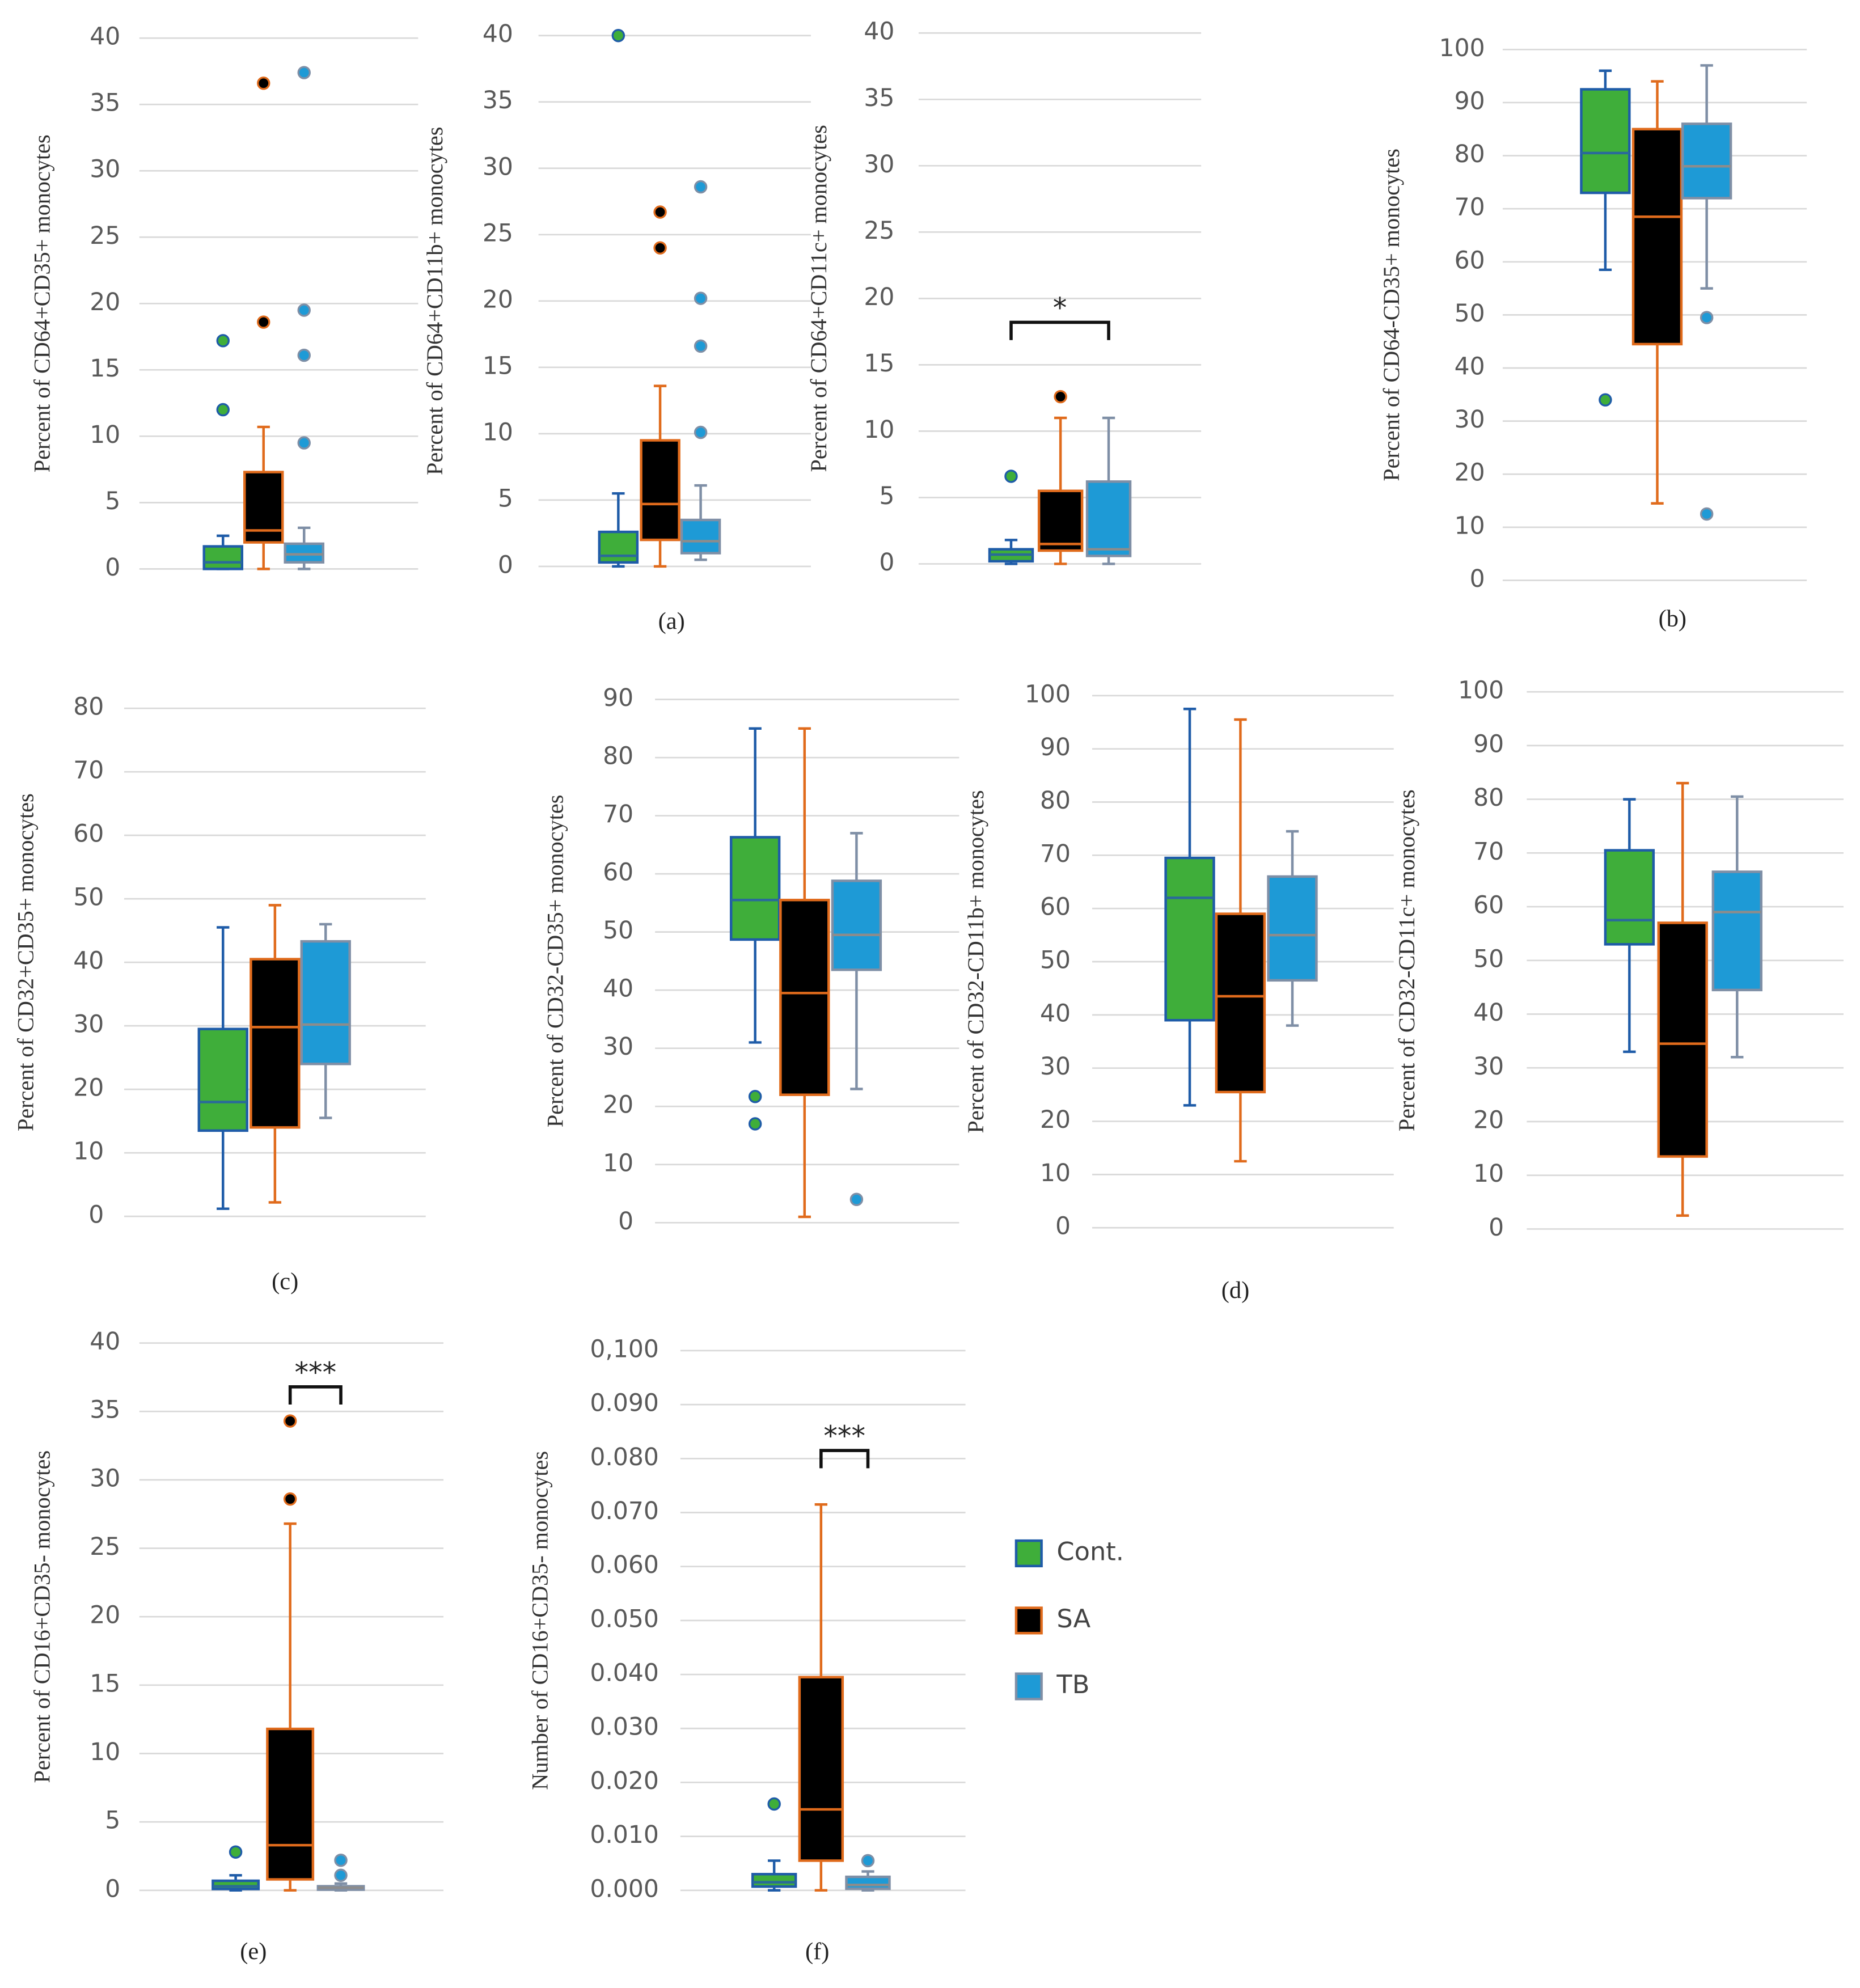 The height and width of the screenshot is (1988, 1860). What do you see at coordinates (540, 1620) in the screenshot?
I see `y-axis-label: Number of CD16+CD35- monocytes` at bounding box center [540, 1620].